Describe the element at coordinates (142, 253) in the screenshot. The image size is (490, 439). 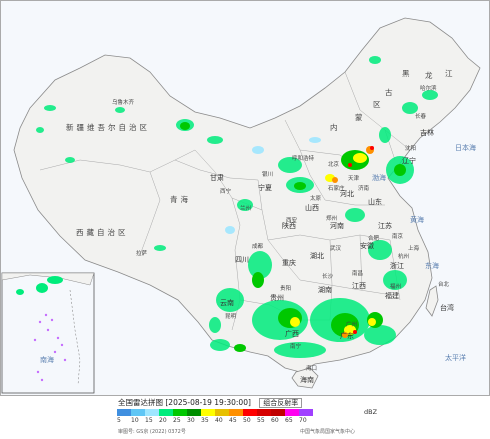
I see `city-lhasa: 拉萨` at that location.